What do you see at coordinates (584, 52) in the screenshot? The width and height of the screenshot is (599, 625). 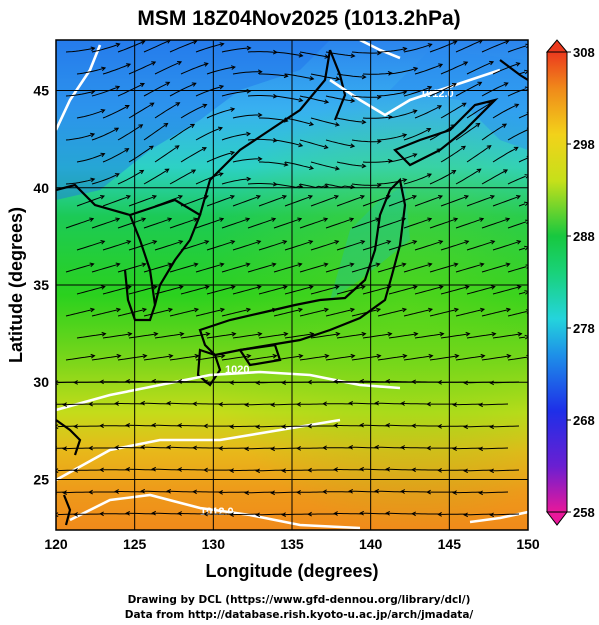 I see `colorbar-tick-label: 308` at bounding box center [584, 52].